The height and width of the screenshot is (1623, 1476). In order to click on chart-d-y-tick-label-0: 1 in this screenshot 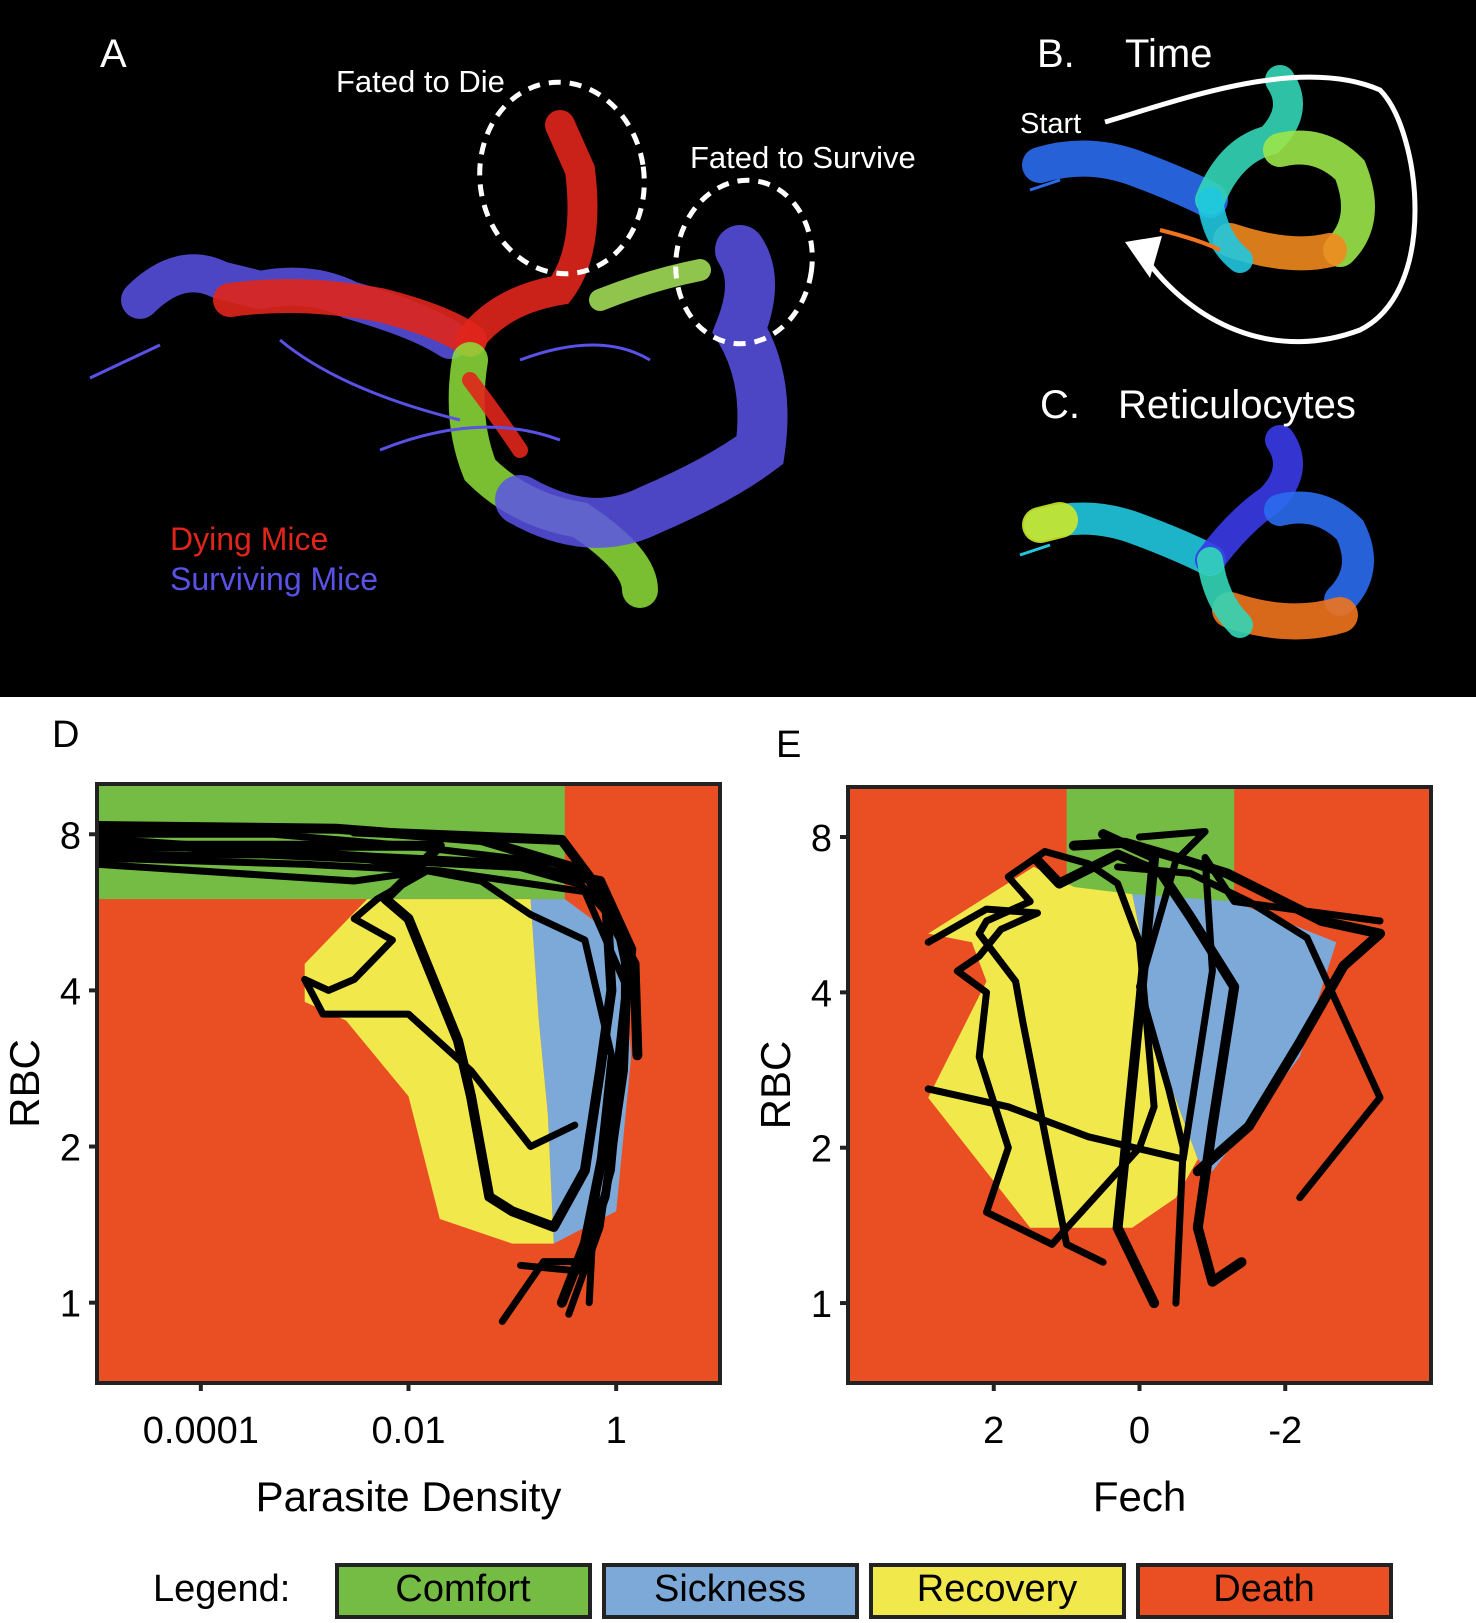, I will do `click(70, 1305)`.